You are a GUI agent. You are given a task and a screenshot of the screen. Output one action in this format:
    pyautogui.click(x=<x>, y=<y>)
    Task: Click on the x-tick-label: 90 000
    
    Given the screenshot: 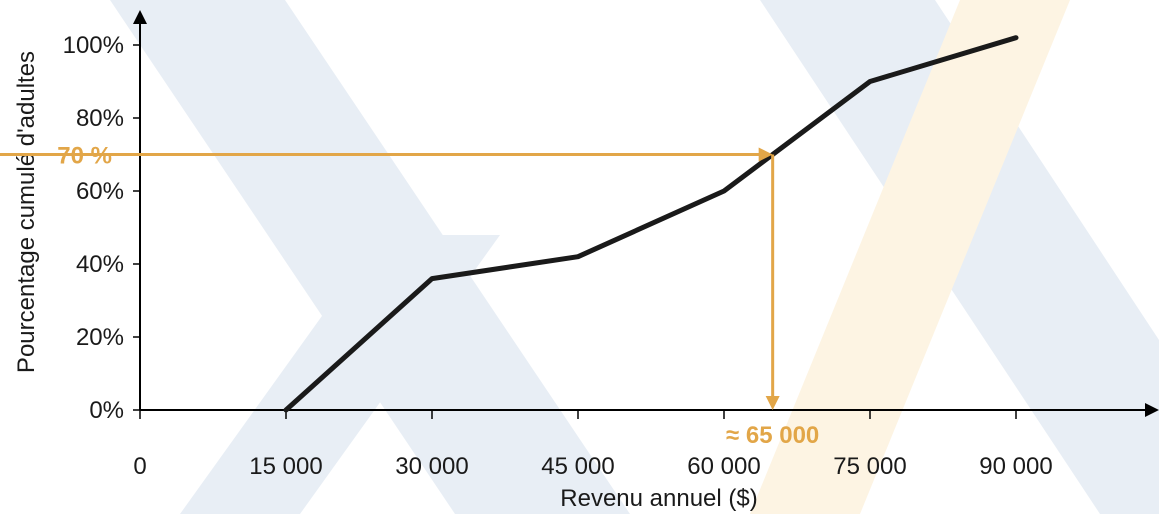 What is the action you would take?
    pyautogui.click(x=1015, y=466)
    